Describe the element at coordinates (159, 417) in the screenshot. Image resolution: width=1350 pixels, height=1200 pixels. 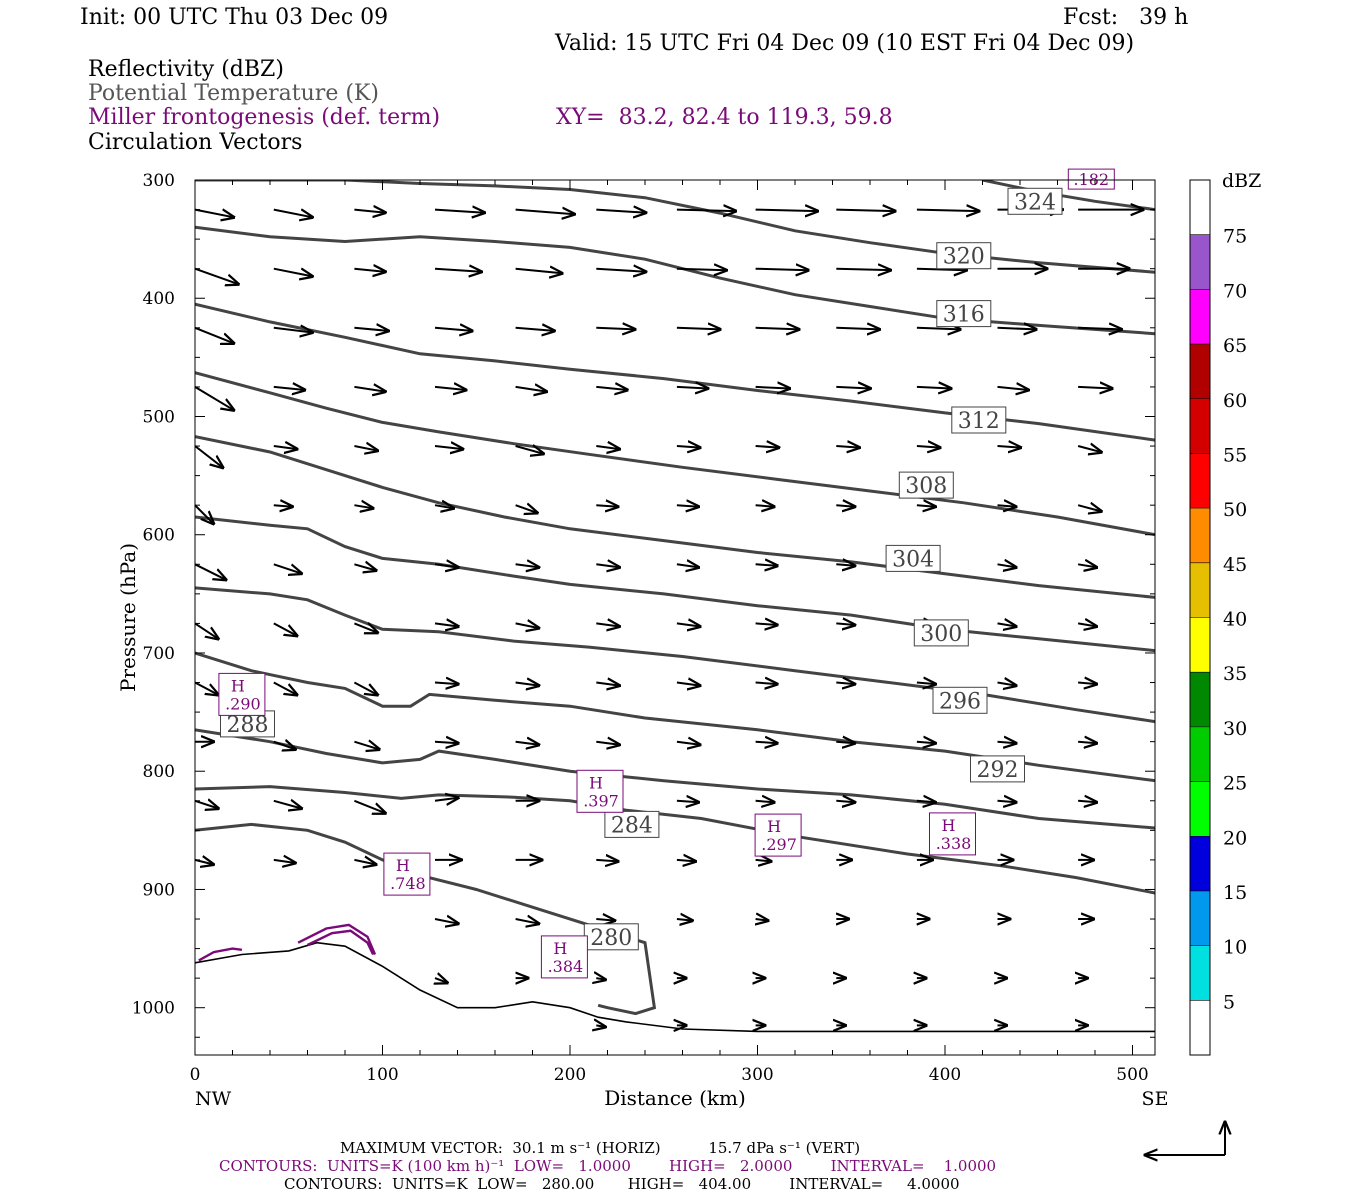
I see `y-tick-label: 500` at that location.